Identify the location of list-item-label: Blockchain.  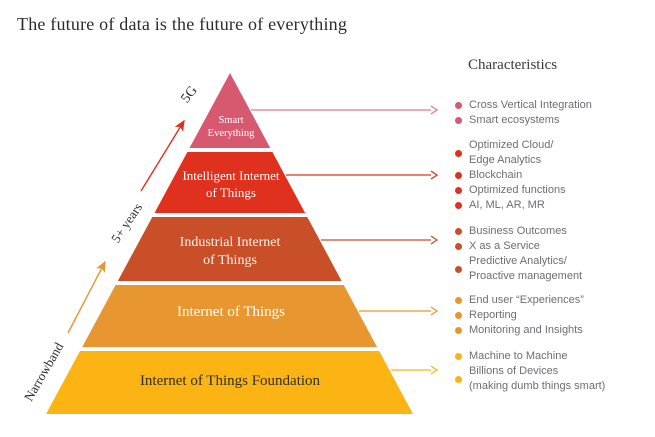
(496, 175).